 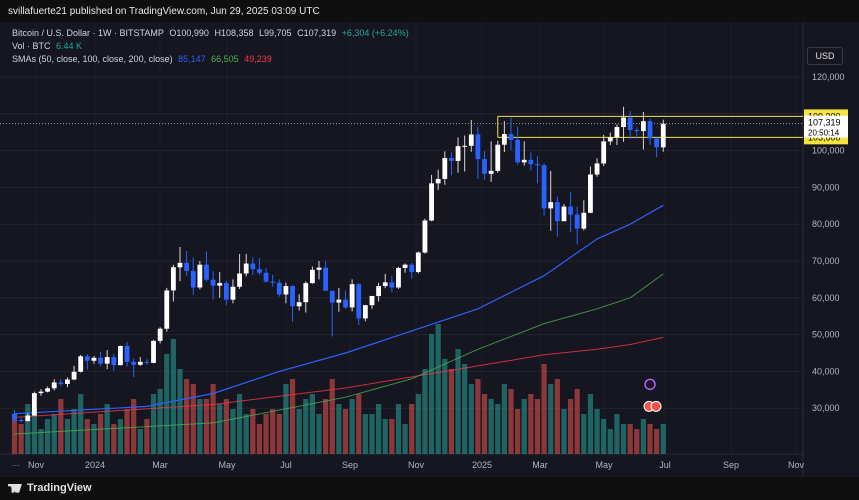 What do you see at coordinates (824, 133) in the screenshot?
I see `countdown-label: 20:50:14` at bounding box center [824, 133].